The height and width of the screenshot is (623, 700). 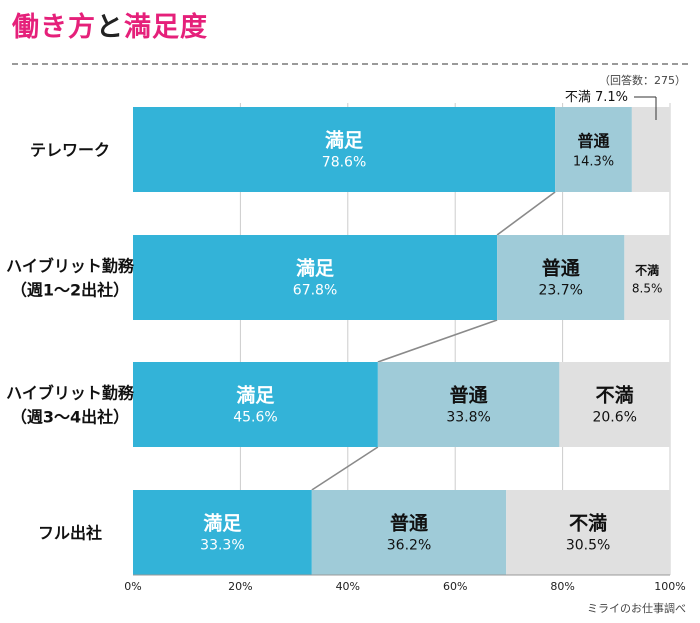 What do you see at coordinates (596, 97) in the screenshot?
I see `annotation-label: 不満 7.1%` at bounding box center [596, 97].